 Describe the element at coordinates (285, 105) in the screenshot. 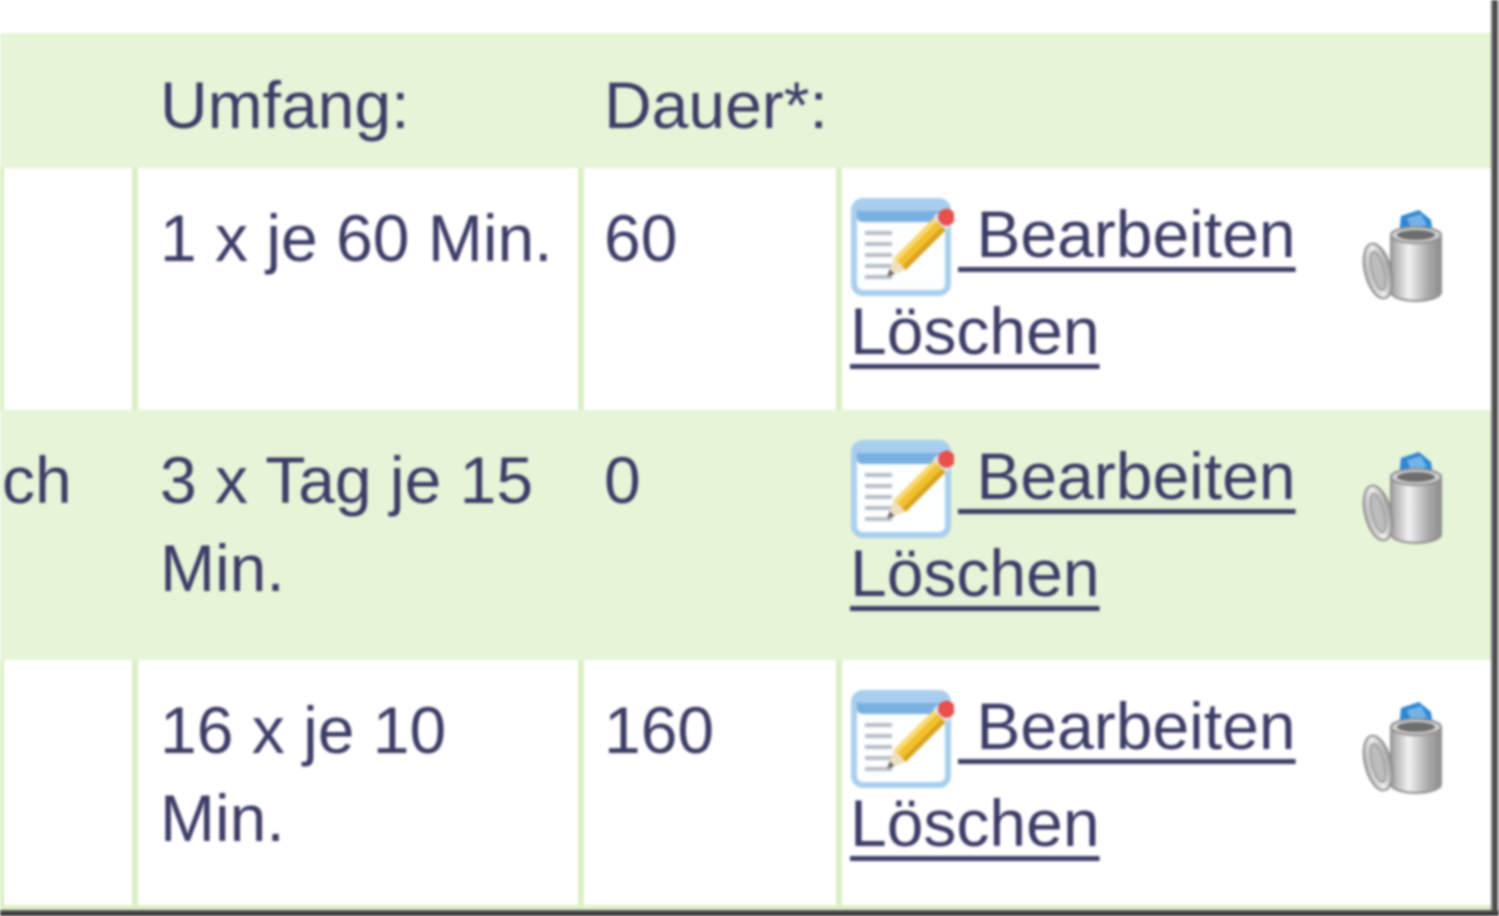

I see `header-umfang: Umfang:` at that location.